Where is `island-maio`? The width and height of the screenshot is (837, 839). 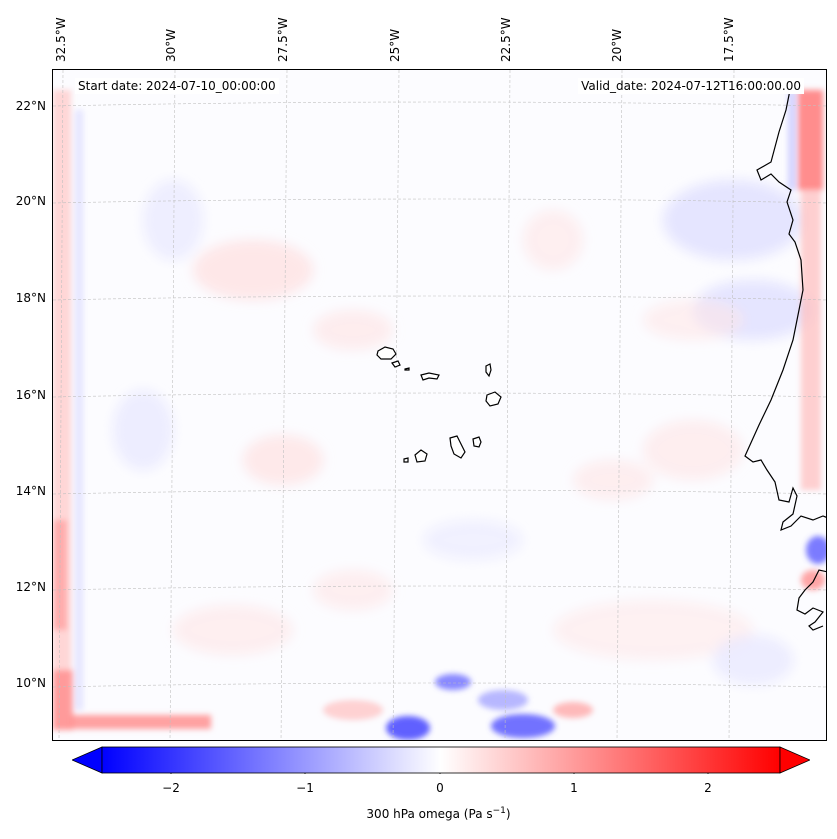 island-maio is located at coordinates (477, 442).